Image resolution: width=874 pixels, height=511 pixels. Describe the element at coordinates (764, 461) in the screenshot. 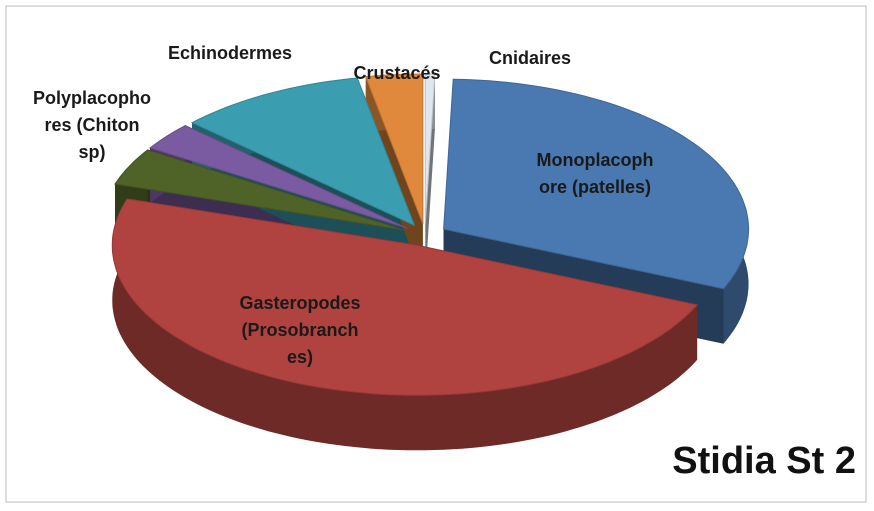

I see `chart-title: Stidia St 2` at that location.